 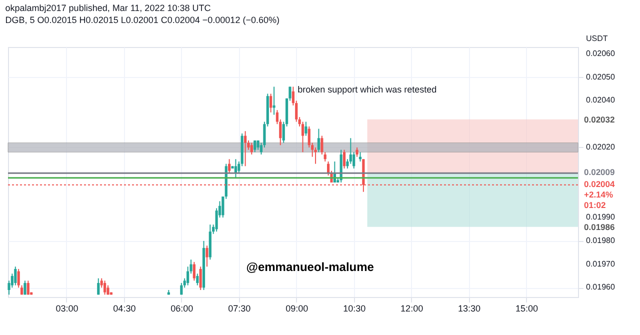 I want to click on y-tick-label: 0.01980, so click(x=601, y=240).